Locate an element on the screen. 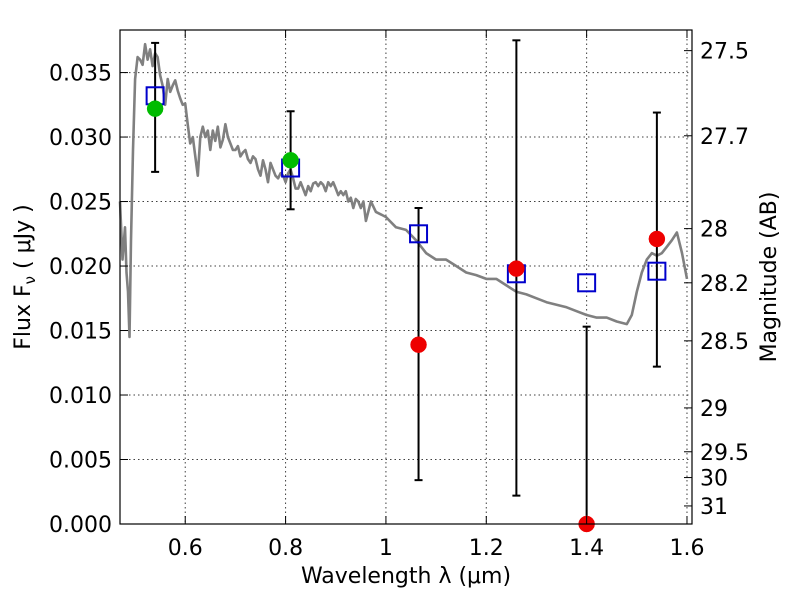  y2-tick-label: 27.5 is located at coordinates (724, 52).